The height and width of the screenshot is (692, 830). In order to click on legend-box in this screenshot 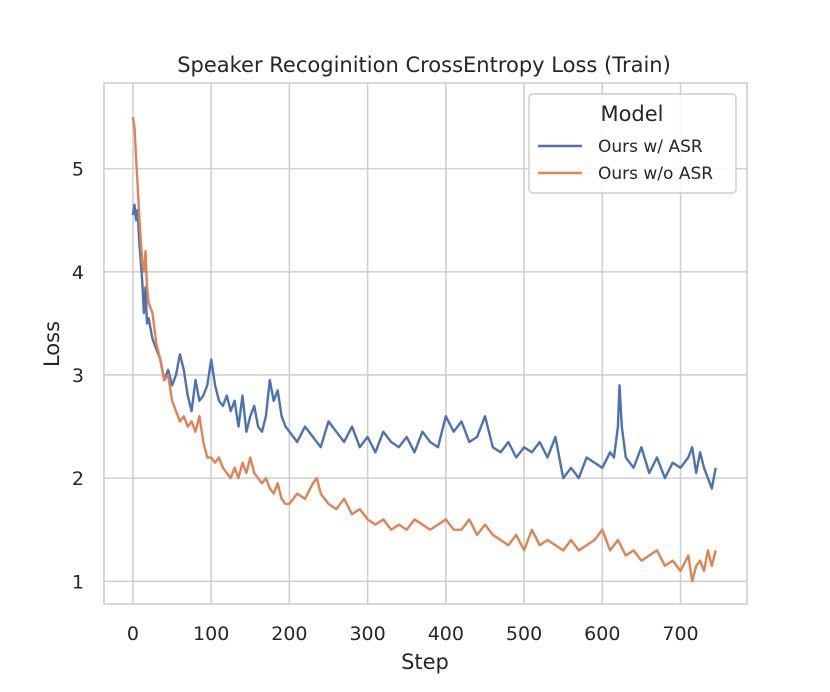, I will do `click(632, 143)`.